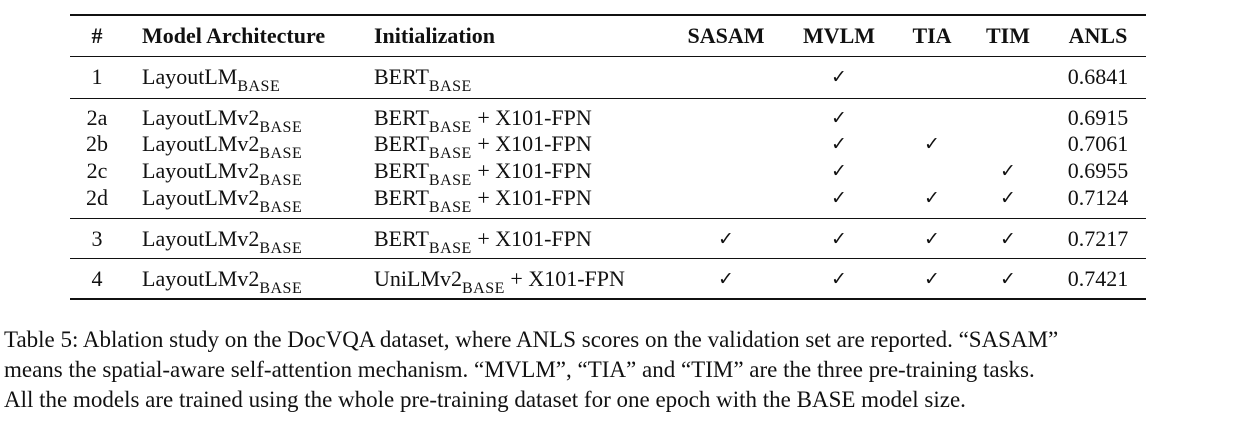 The image size is (1238, 431). I want to click on anls-score: 0.7217, so click(1098, 238).